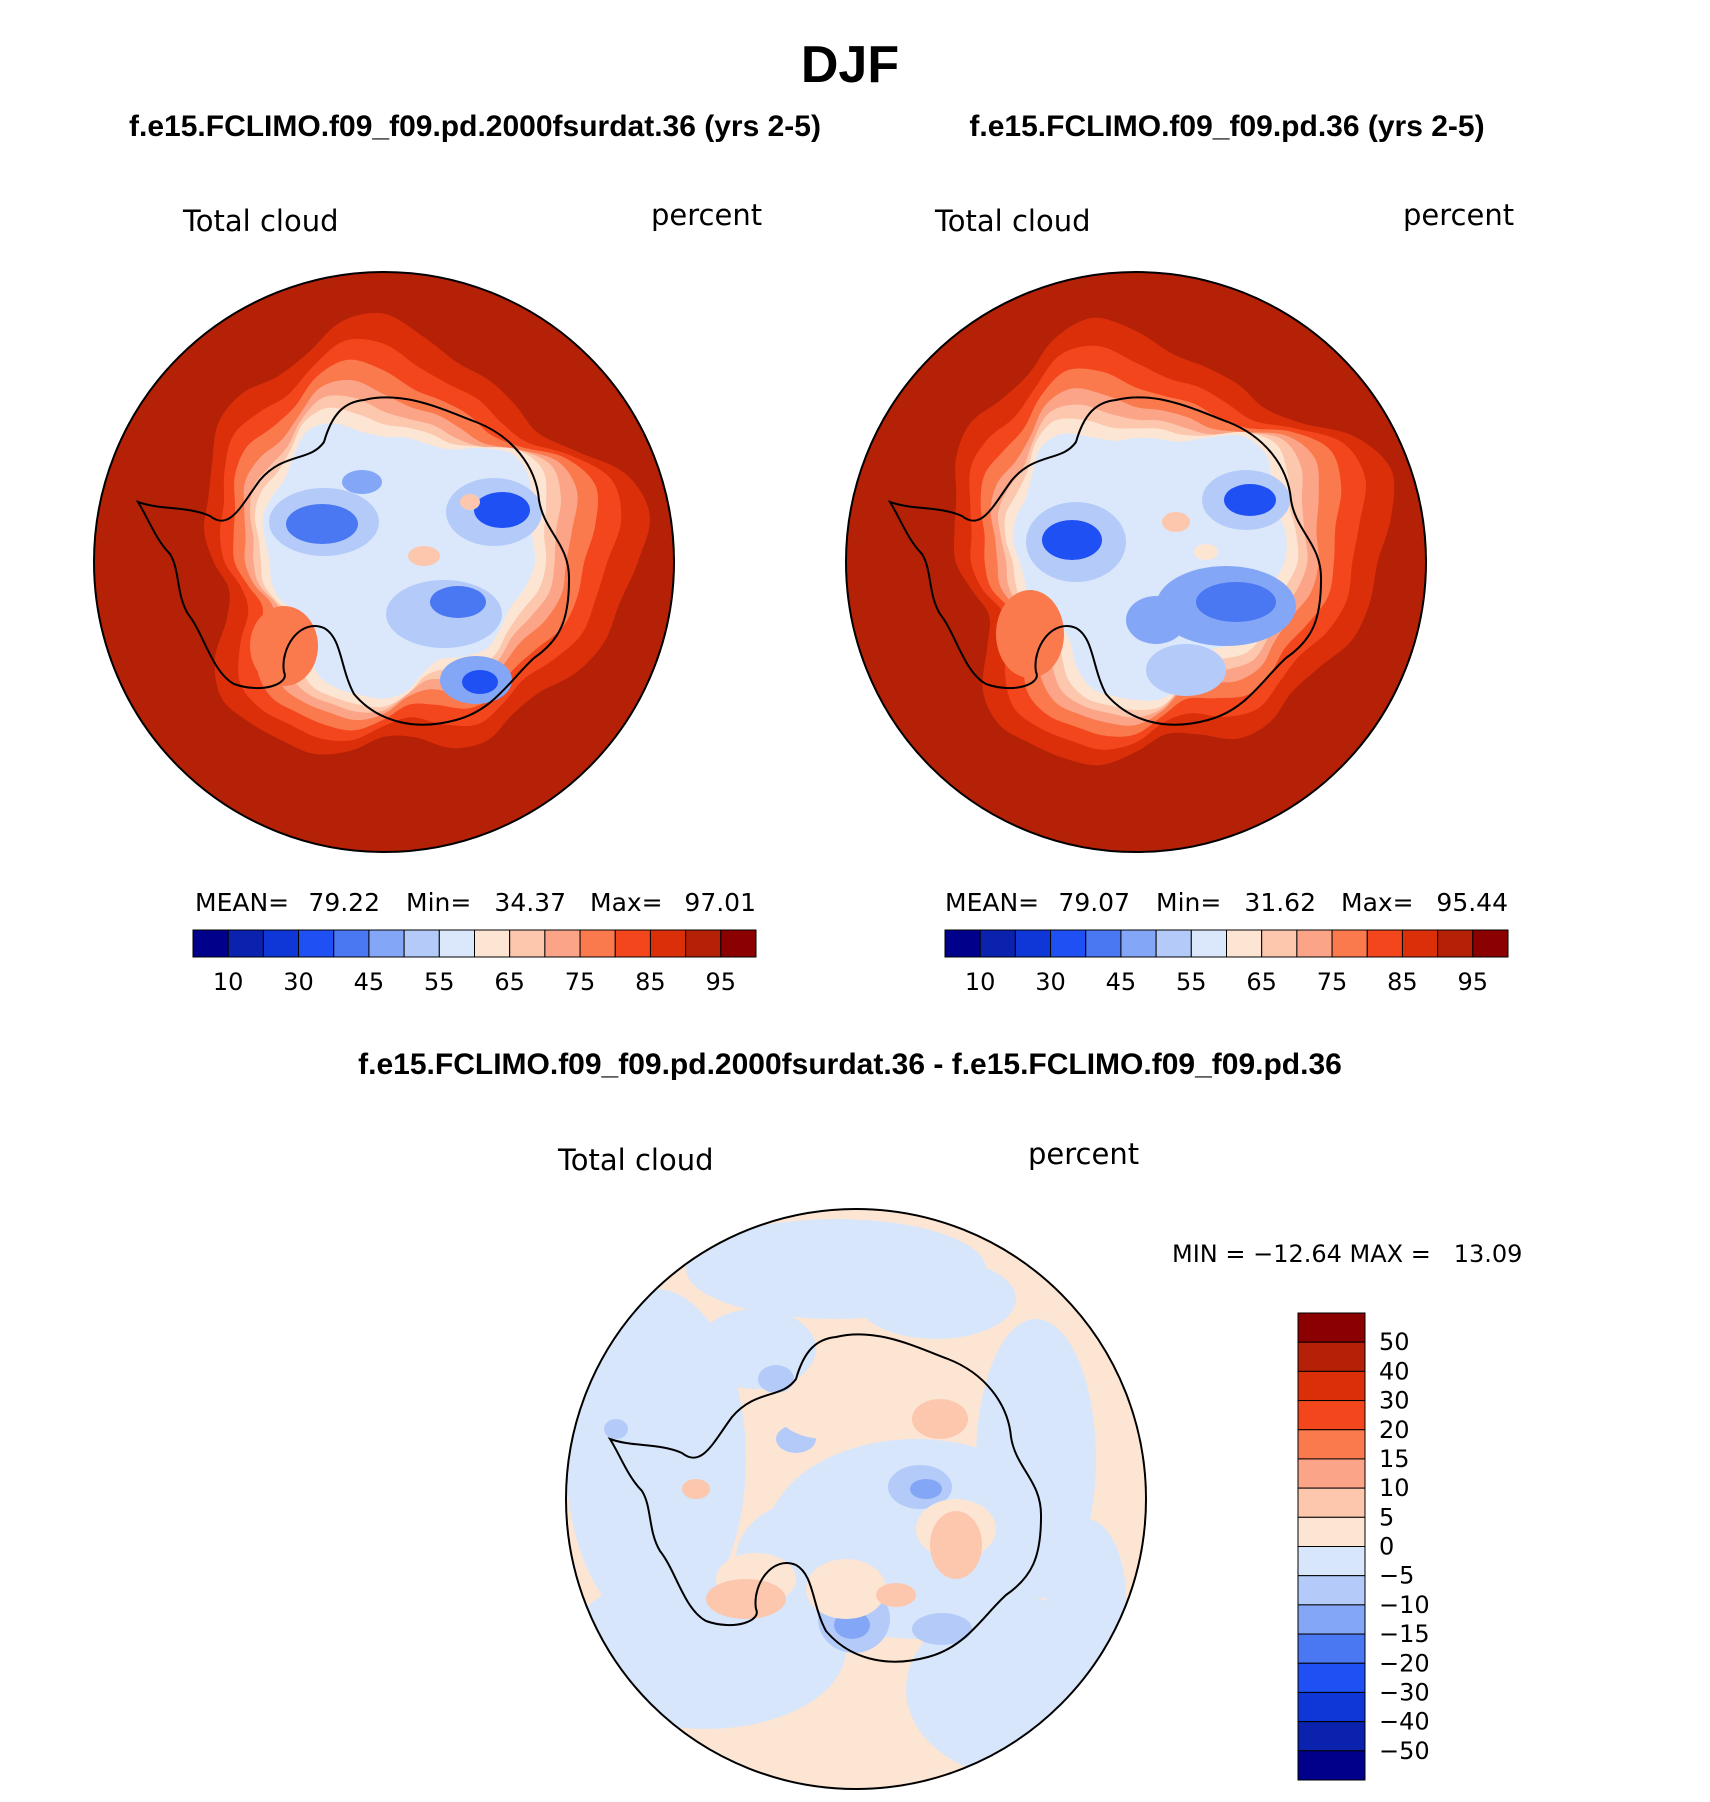 The image size is (1710, 1802). What do you see at coordinates (1394, 1459) in the screenshot?
I see `colorbar-tick-label: 15` at bounding box center [1394, 1459].